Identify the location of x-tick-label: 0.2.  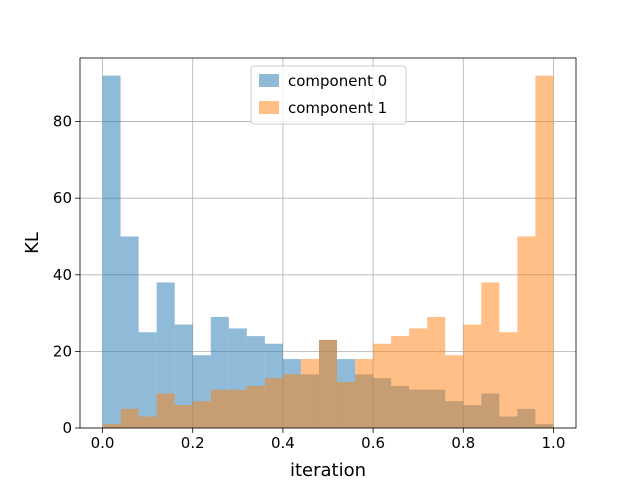
(193, 443).